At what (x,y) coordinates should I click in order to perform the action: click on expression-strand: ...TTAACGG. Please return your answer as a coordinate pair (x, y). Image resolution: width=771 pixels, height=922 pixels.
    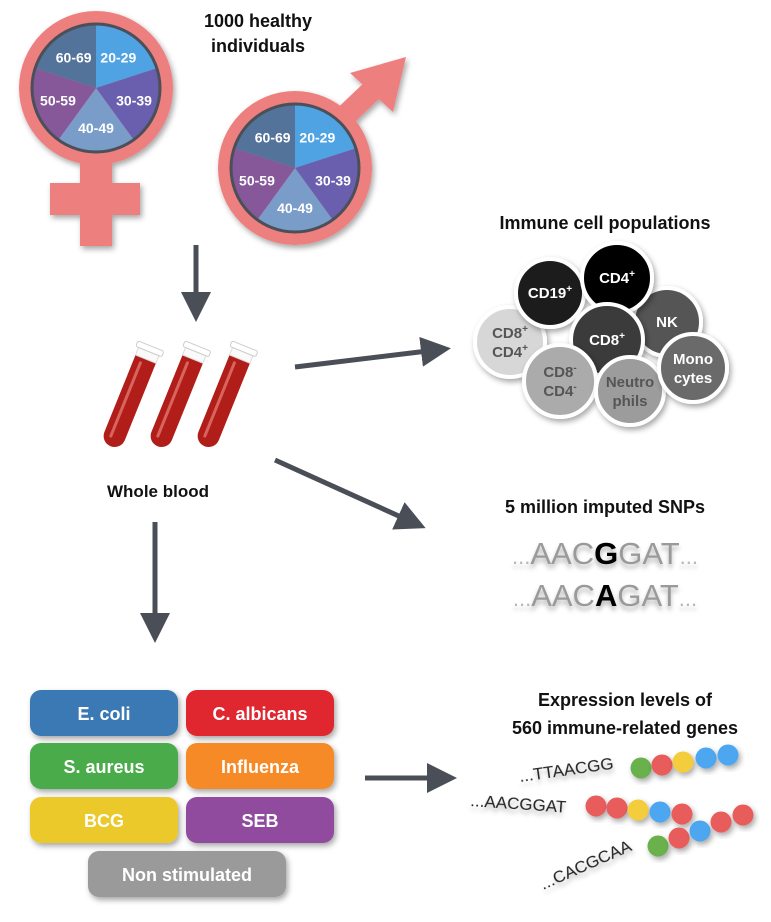
    Looking at the image, I should click on (628, 765).